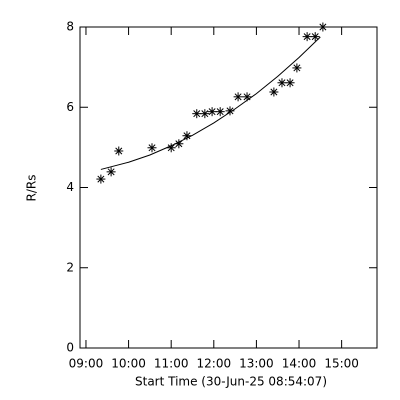 This screenshot has width=400, height=400. Describe the element at coordinates (70, 27) in the screenshot. I see `y-tick-label: 8` at that location.